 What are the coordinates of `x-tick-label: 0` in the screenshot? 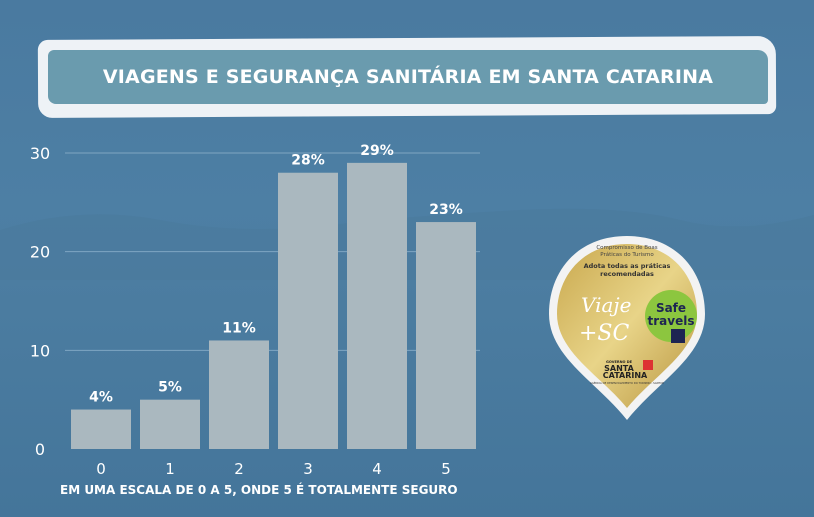 It's located at (101, 469).